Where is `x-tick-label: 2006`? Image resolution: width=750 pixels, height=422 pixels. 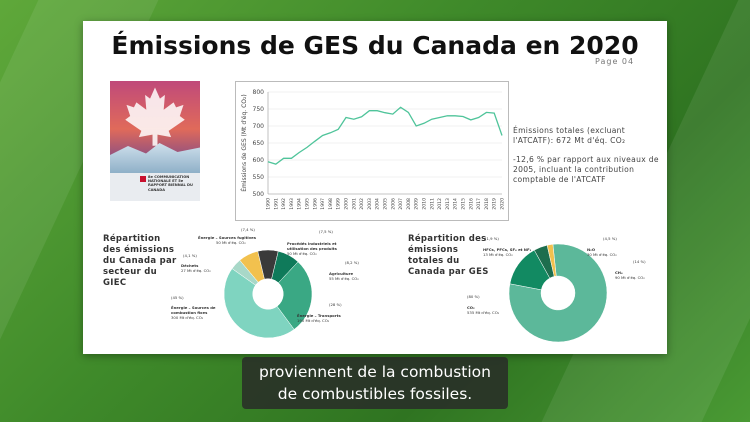
x-tick-label: 2006 is located at coordinates (393, 204).